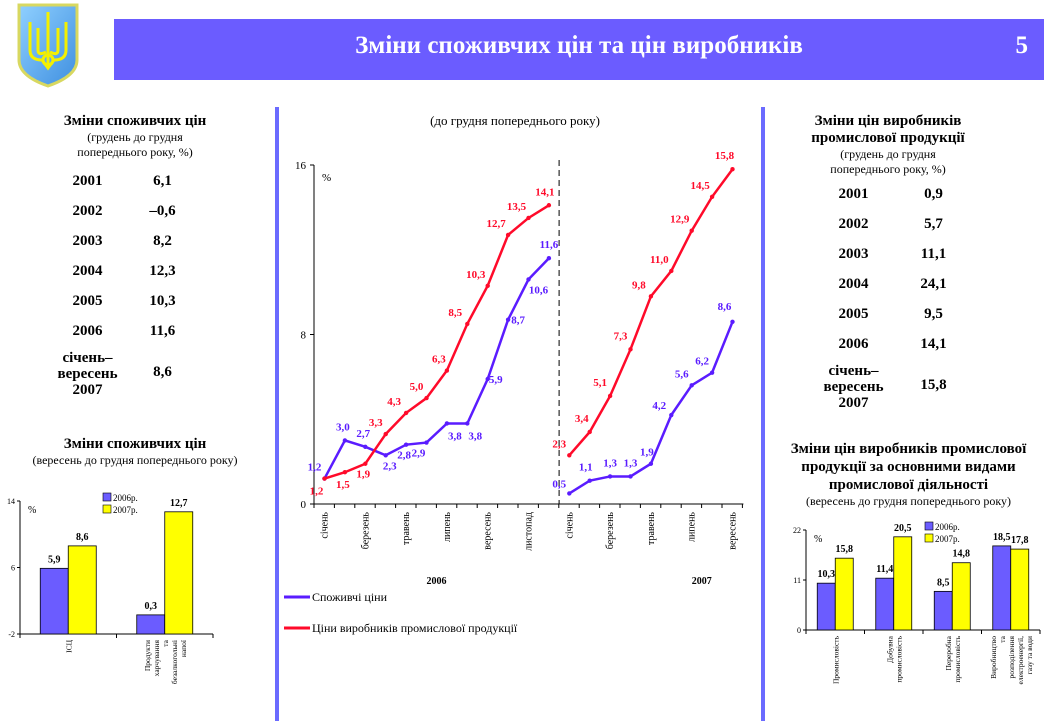 The width and height of the screenshot is (1051, 721). What do you see at coordinates (515, 120) in the screenshot?
I see `line-chart-title: (до грудня попереднього року)` at bounding box center [515, 120].